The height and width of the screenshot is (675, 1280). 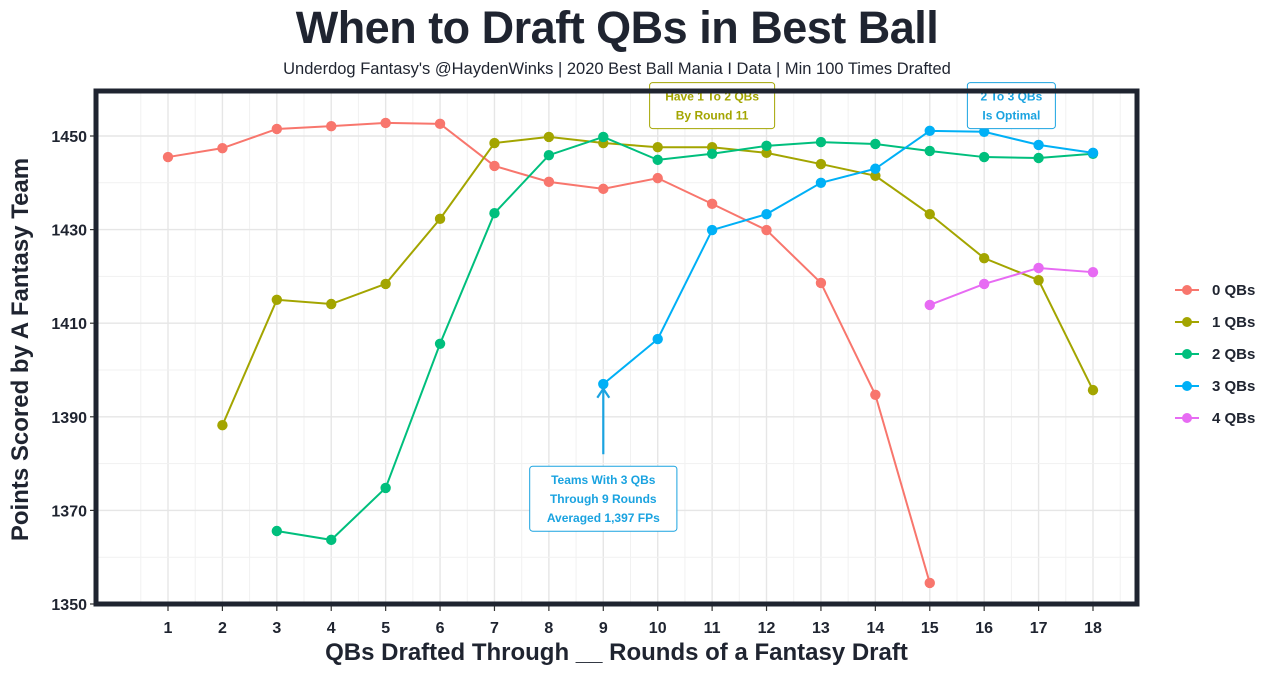 I want to click on annotation-text: Through 9 Rounds, so click(x=603, y=499).